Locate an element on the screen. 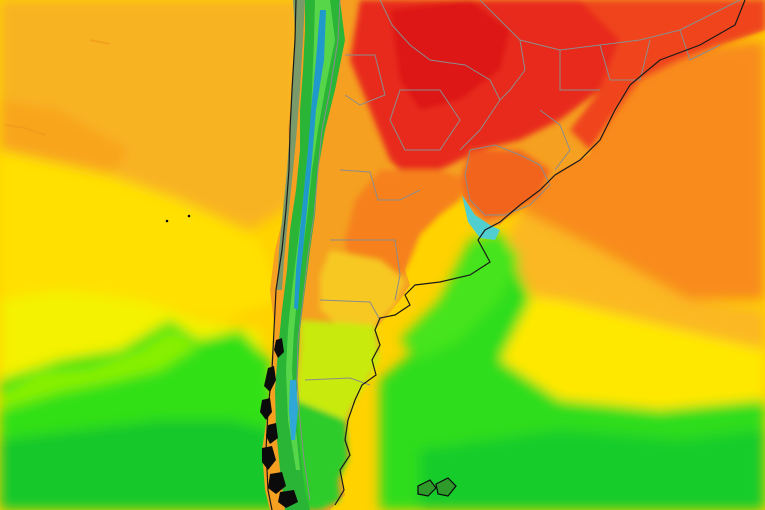 The height and width of the screenshot is (510, 765). warm-zone-northwest-core is located at coordinates (65, 137).